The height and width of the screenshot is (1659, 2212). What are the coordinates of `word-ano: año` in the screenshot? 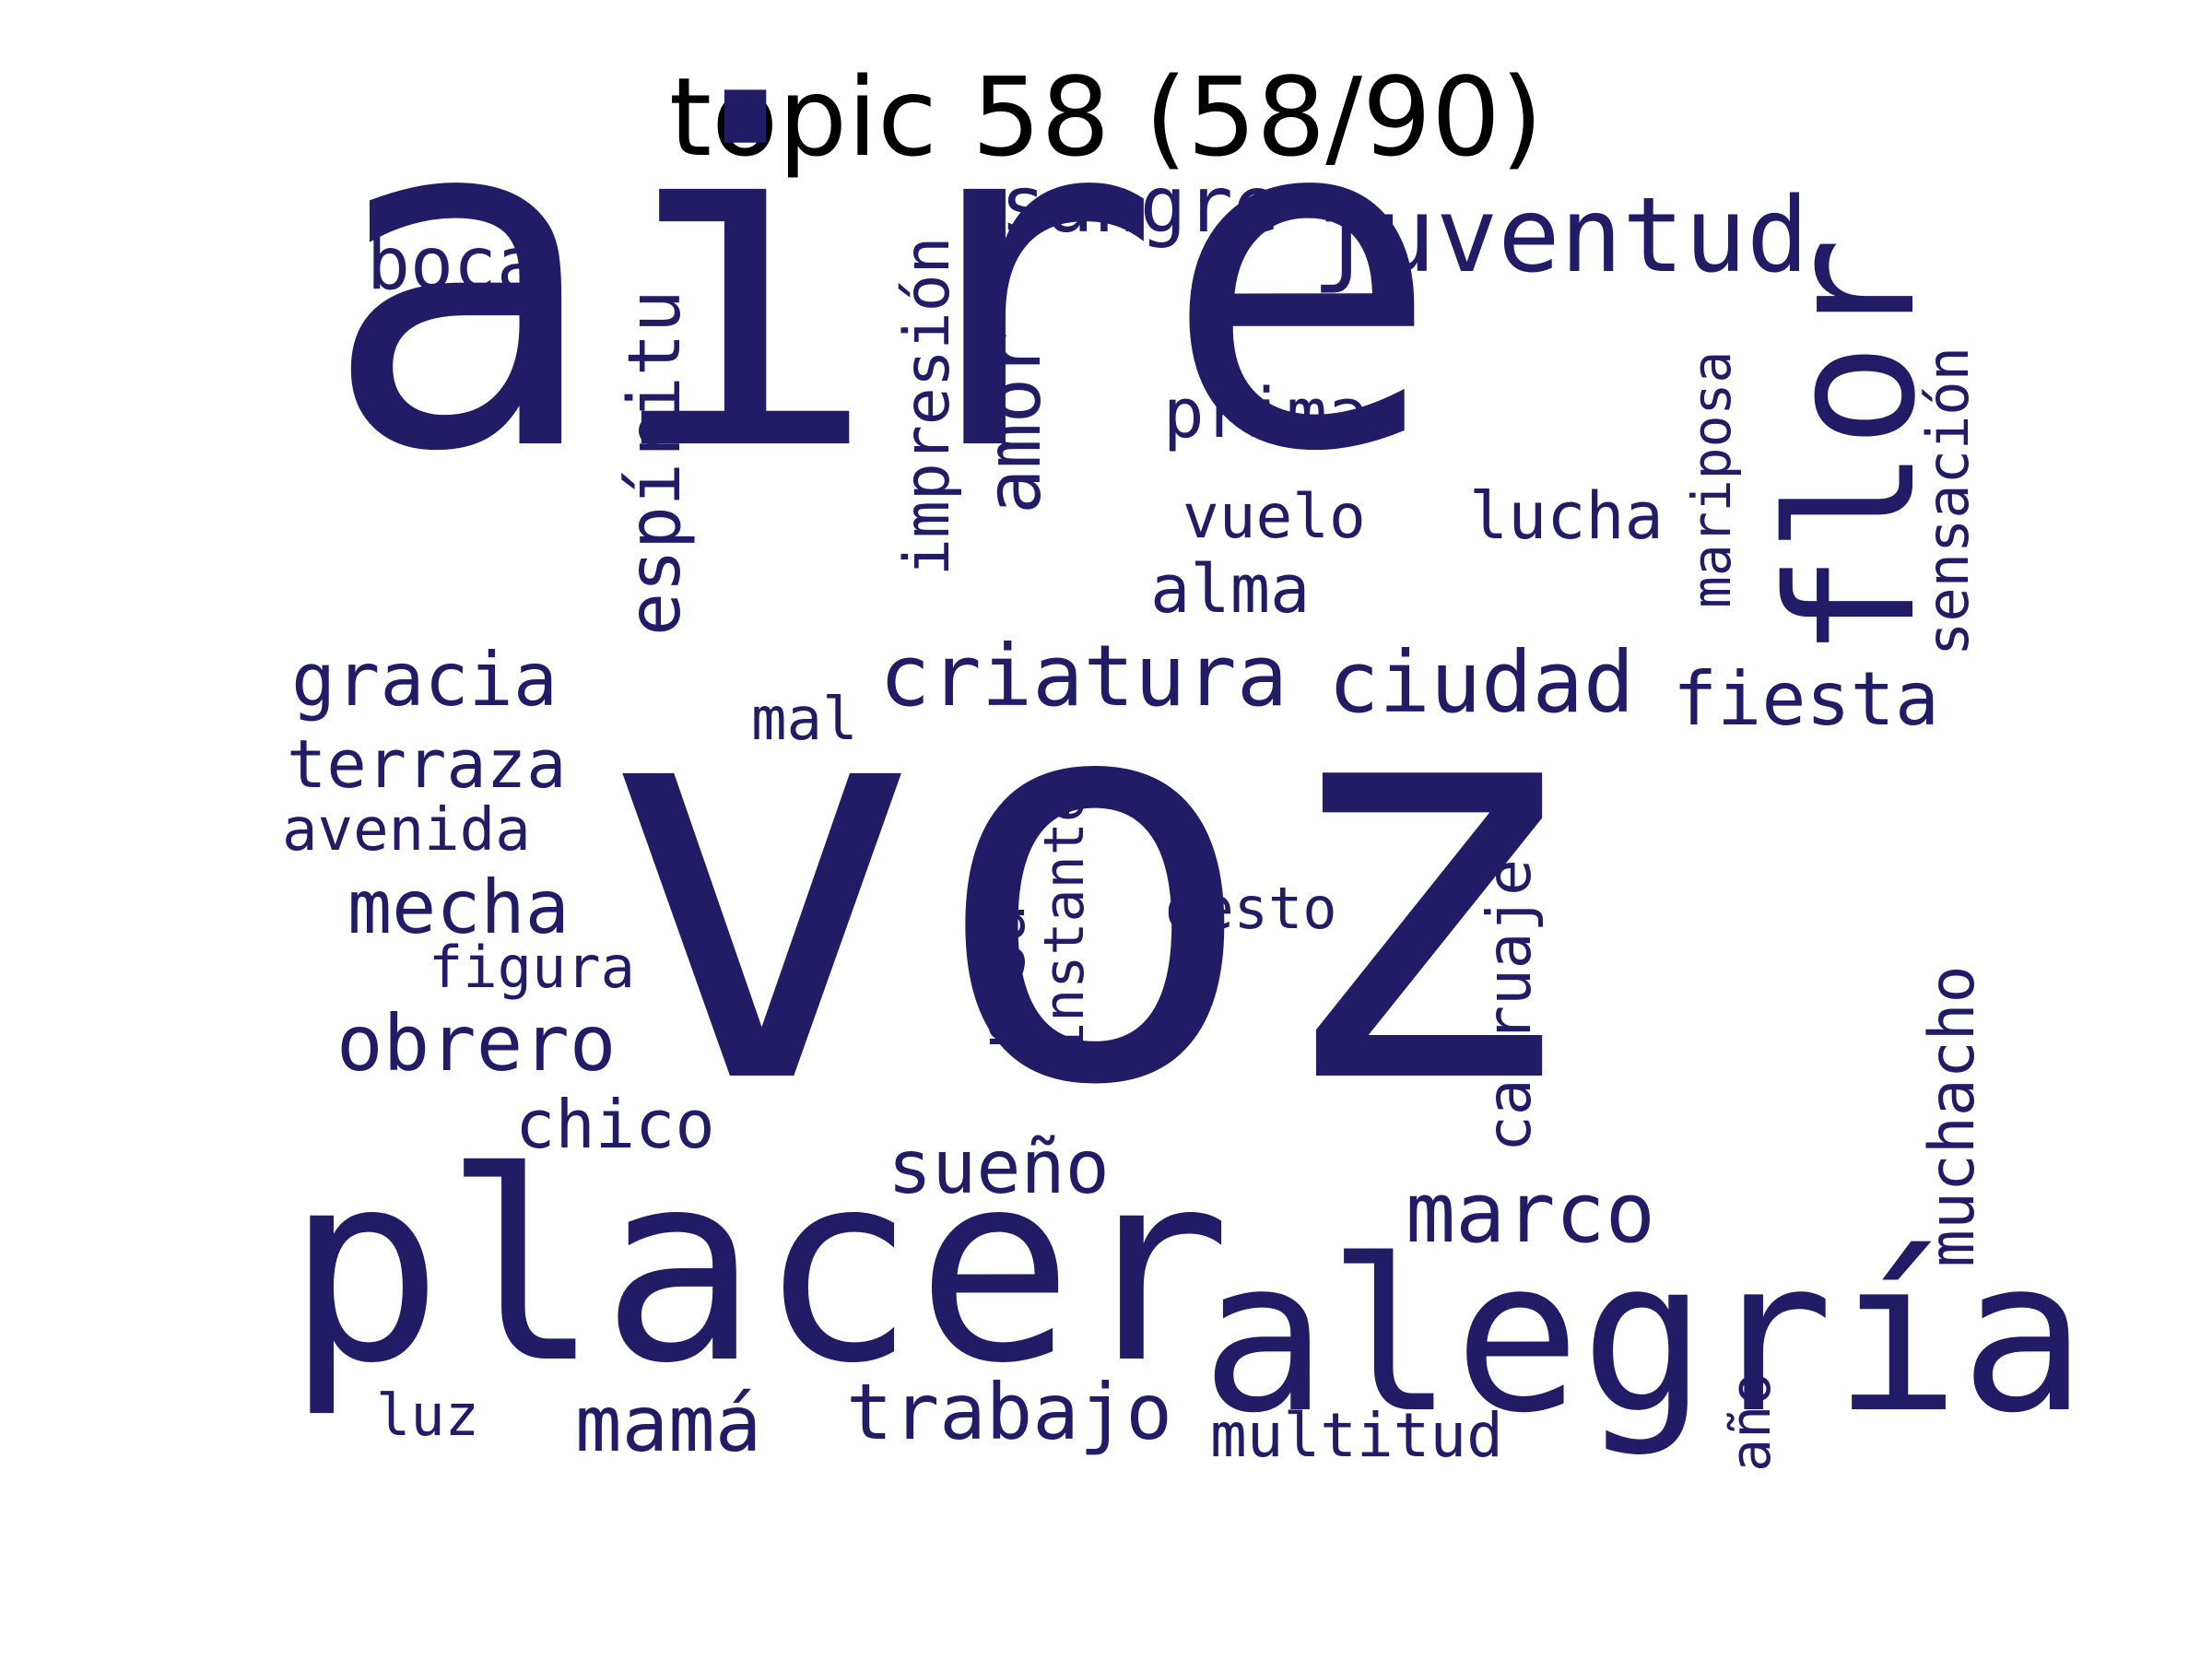 It's located at (1751, 1421).